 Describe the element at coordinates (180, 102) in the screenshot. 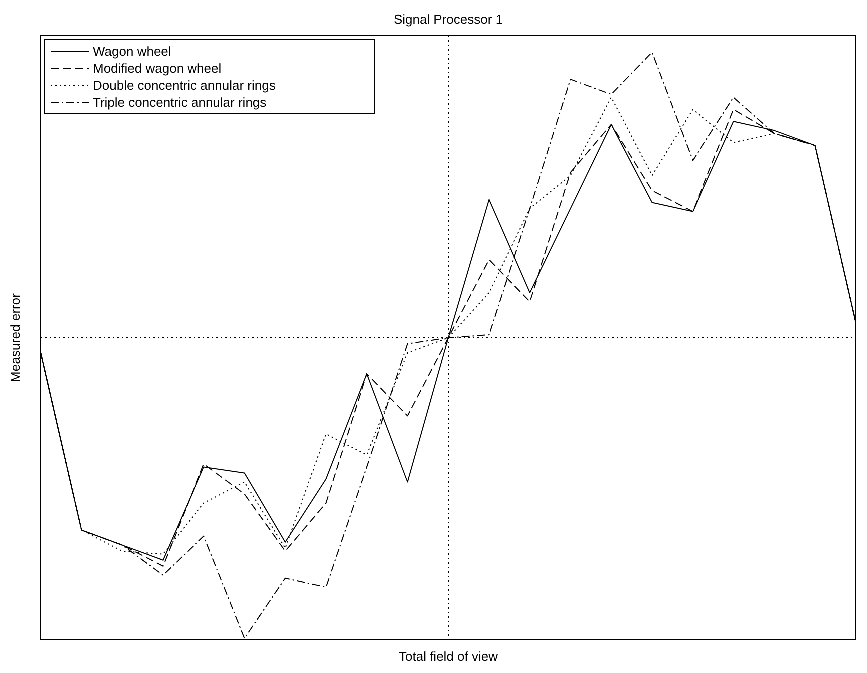

I see `legend-label: Triple concentric annular rings` at that location.